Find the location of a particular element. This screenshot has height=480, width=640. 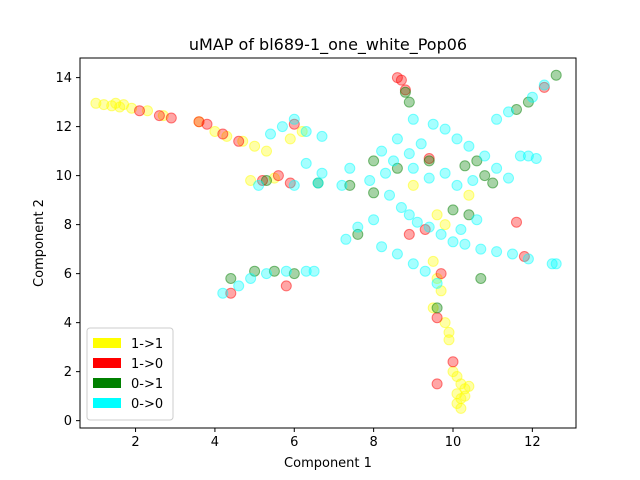

chart-title: uMAP of bl689-1_one_white_Pop06 is located at coordinates (328, 45).